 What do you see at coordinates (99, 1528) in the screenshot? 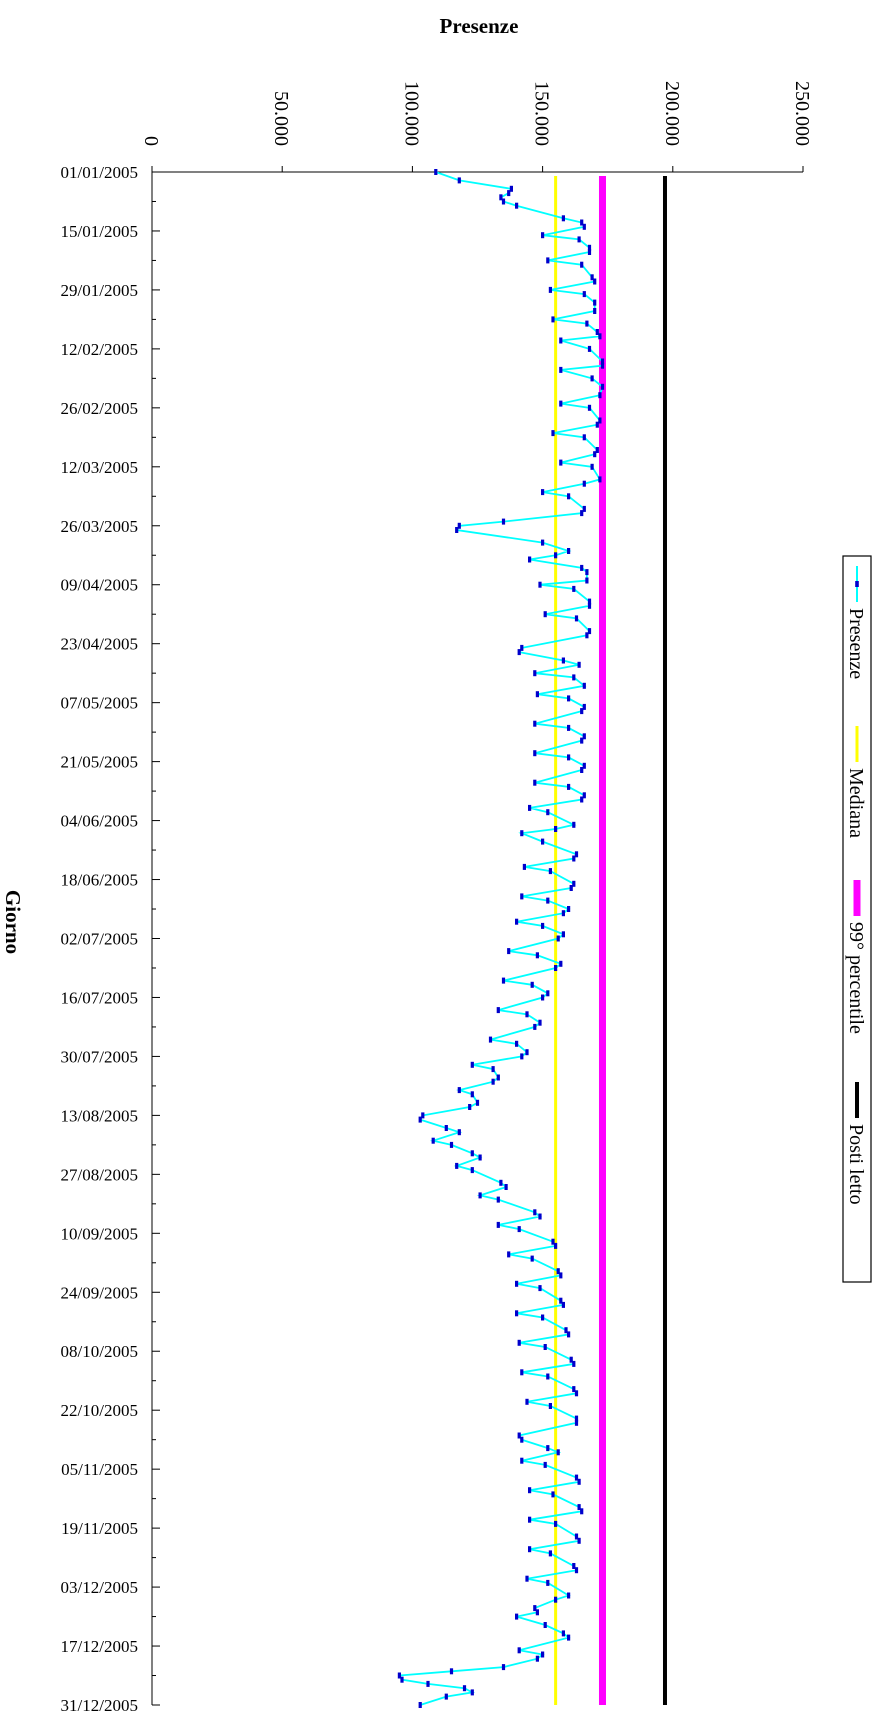
I see `date-tick-label: 19/11/2005` at bounding box center [99, 1528].